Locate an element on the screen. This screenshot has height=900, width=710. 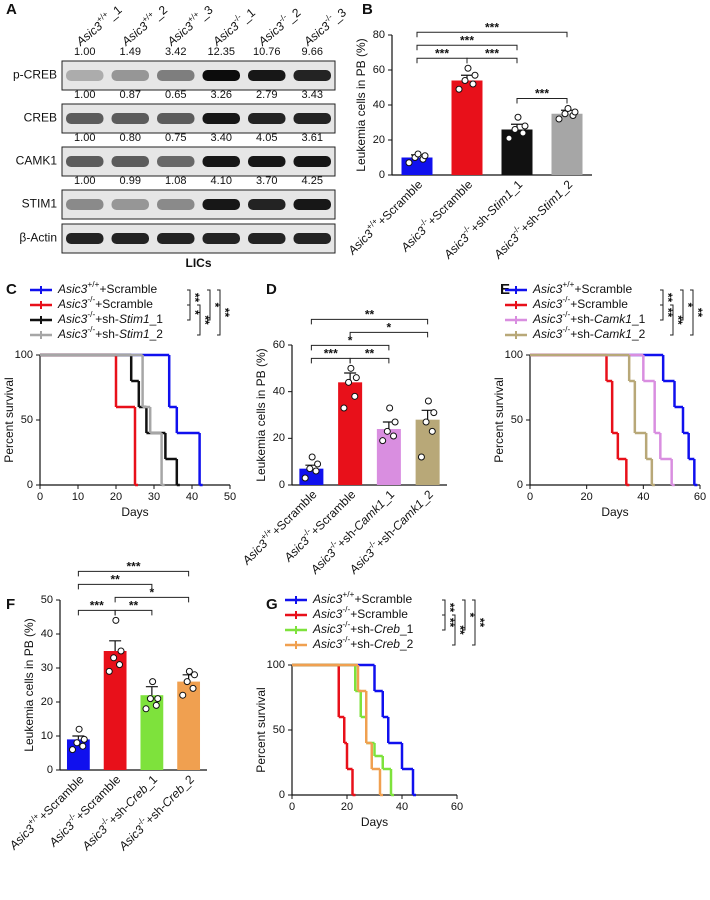
lane-label: Asic3-/-_3 is located at coordinates (324, 26).